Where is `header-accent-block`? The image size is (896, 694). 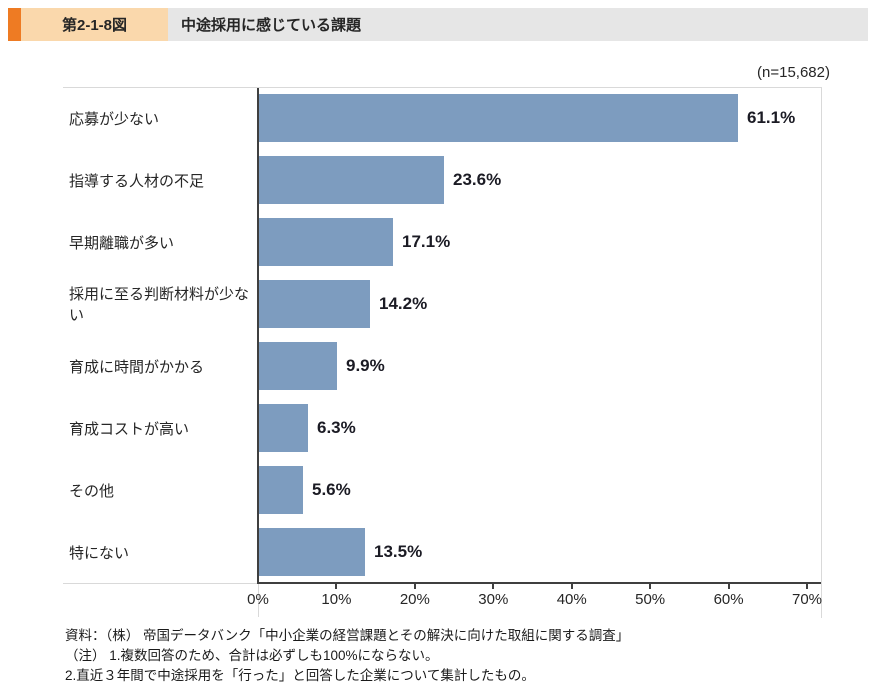 header-accent-block is located at coordinates (14, 24).